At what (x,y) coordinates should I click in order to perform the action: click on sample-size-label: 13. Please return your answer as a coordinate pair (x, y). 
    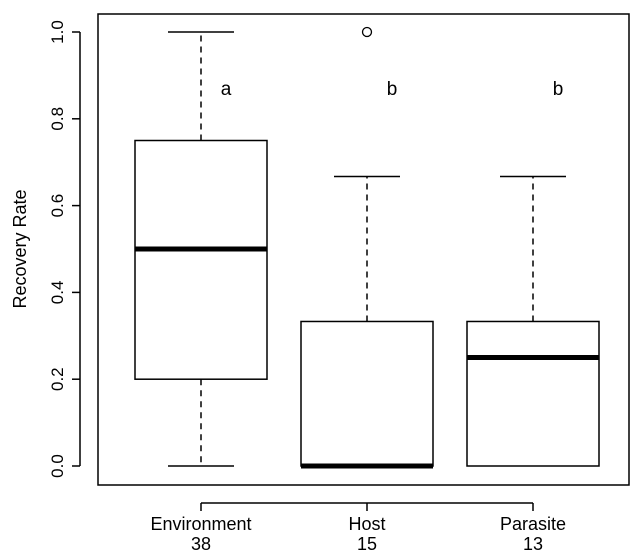
    Looking at the image, I should click on (533, 544).